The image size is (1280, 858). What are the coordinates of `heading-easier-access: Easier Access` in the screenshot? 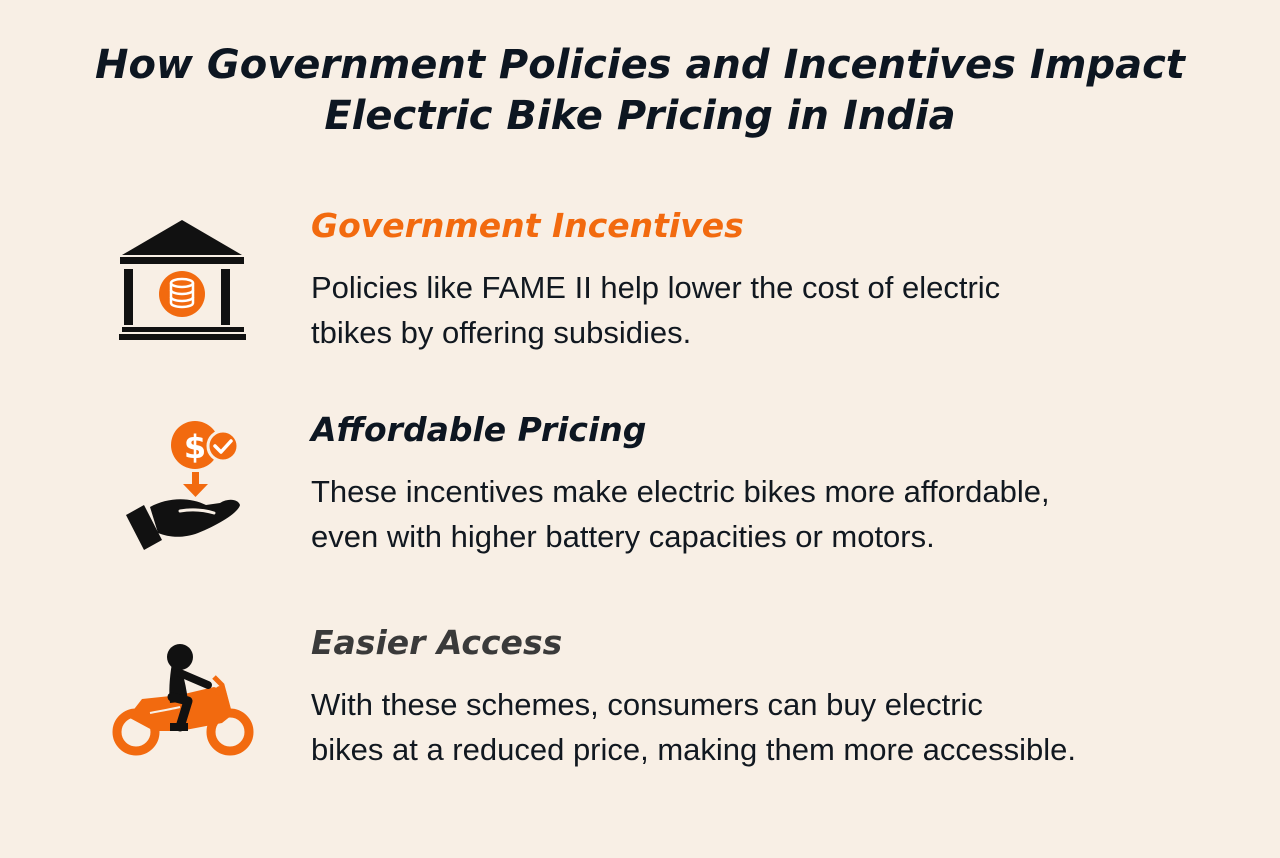 It's located at (437, 642).